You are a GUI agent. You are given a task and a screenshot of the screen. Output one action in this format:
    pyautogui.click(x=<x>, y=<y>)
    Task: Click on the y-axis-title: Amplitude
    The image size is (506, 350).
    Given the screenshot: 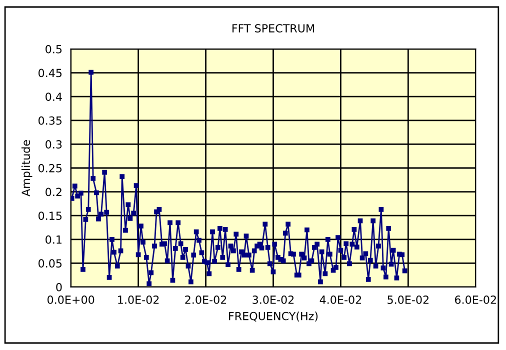 What is the action you would take?
    pyautogui.click(x=26, y=168)
    